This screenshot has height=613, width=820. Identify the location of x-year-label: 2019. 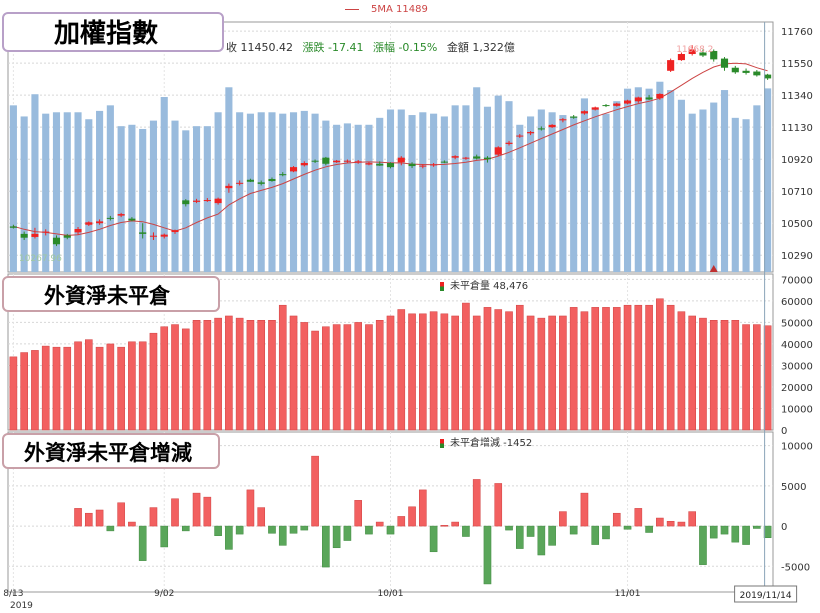
(21, 606).